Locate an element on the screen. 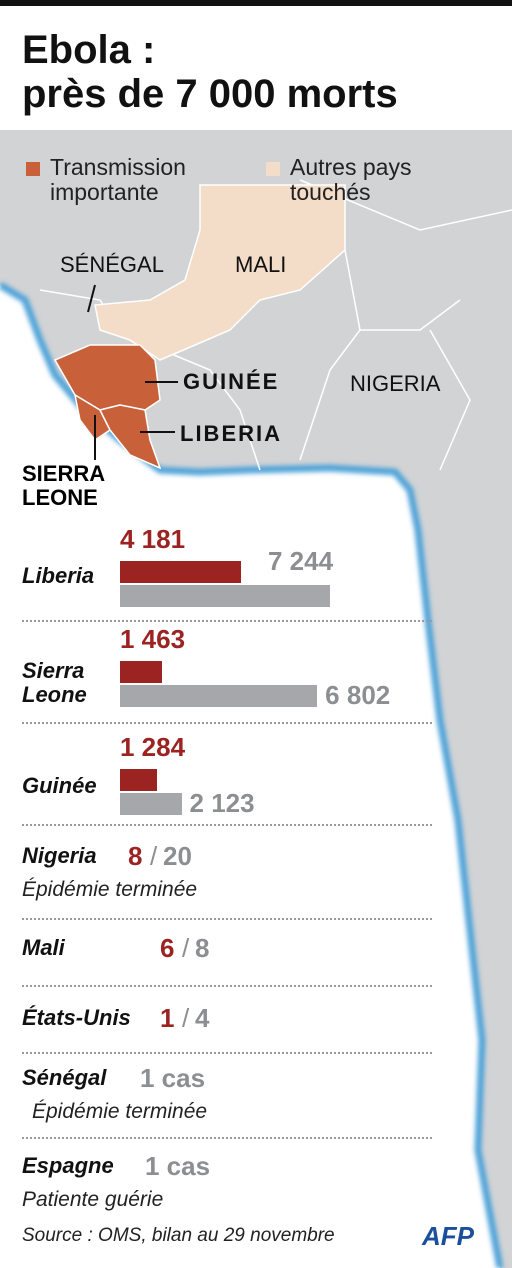  country-name: Espagne is located at coordinates (68, 1165).